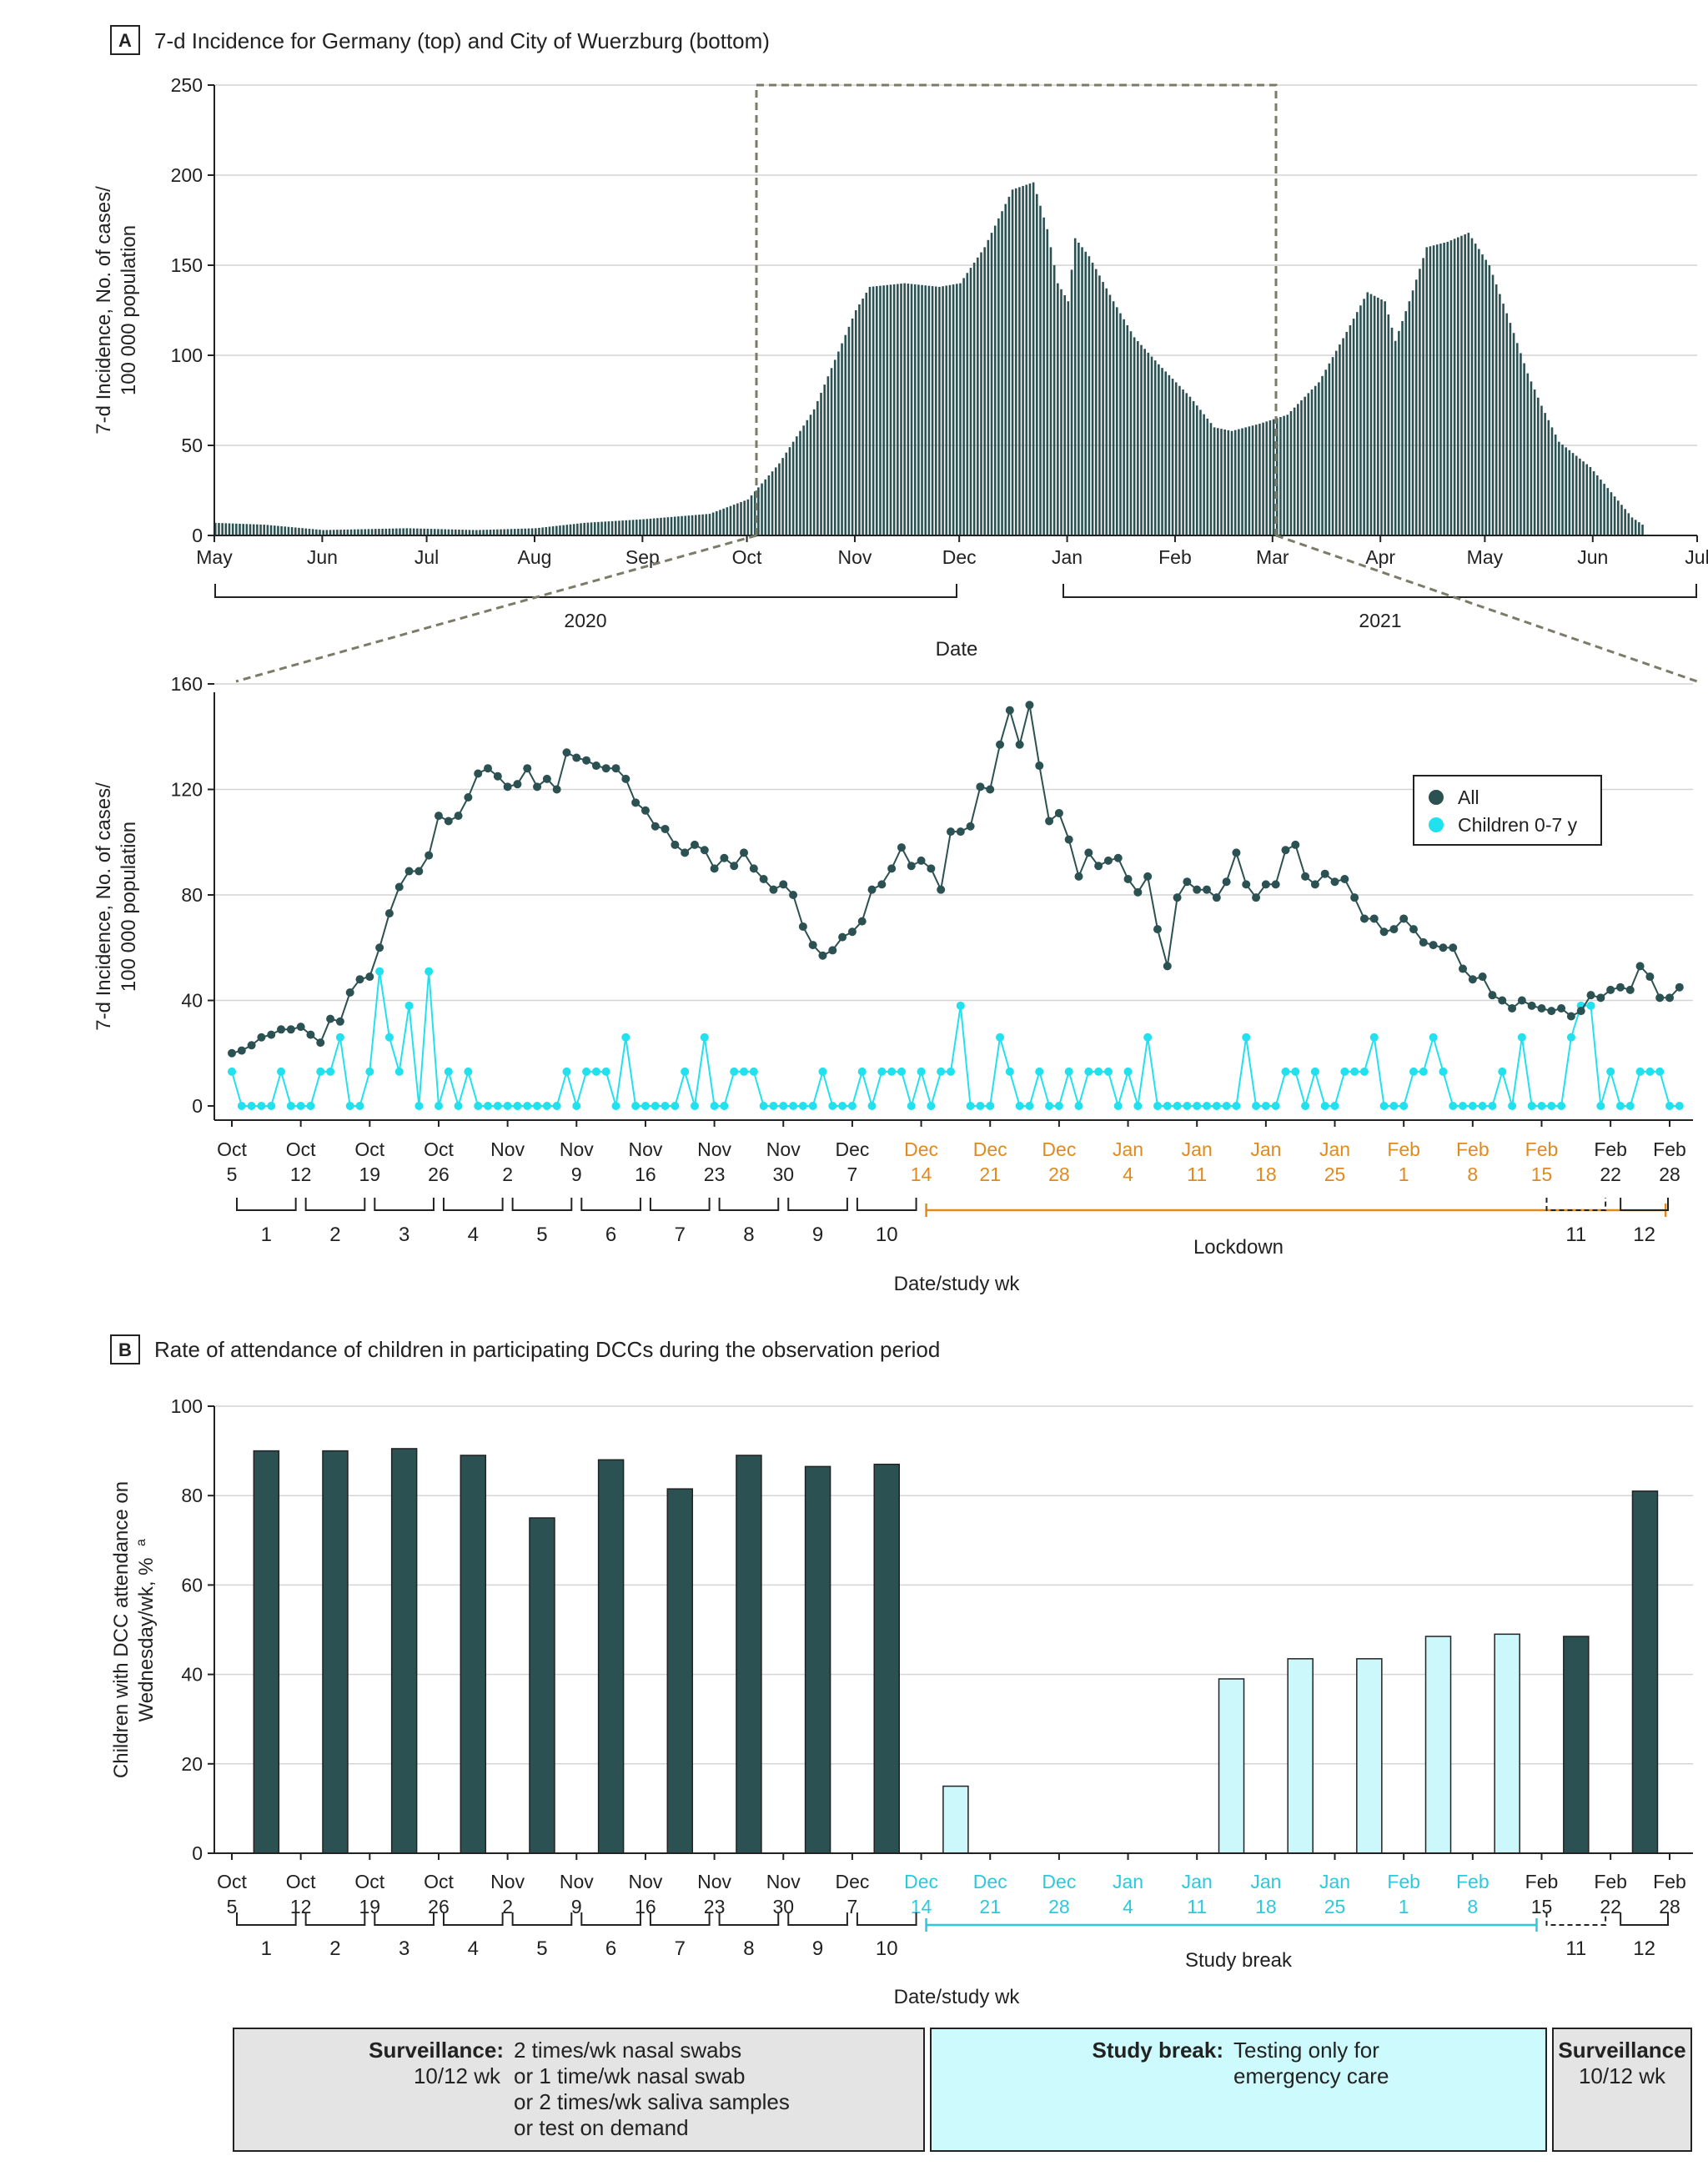 The width and height of the screenshot is (1708, 2171). What do you see at coordinates (1067, 557) in the screenshot?
I see `top-x-tick-label: Jan` at bounding box center [1067, 557].